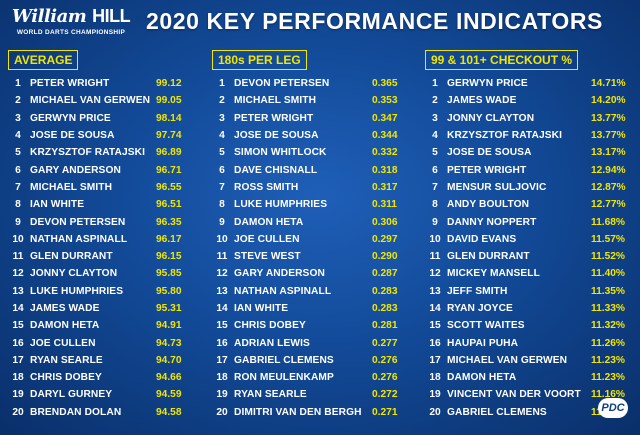 The width and height of the screenshot is (640, 435). Describe the element at coordinates (310, 291) in the screenshot. I see `ranking-row: 13 NATHAN ASPINALL 0.283` at that location.